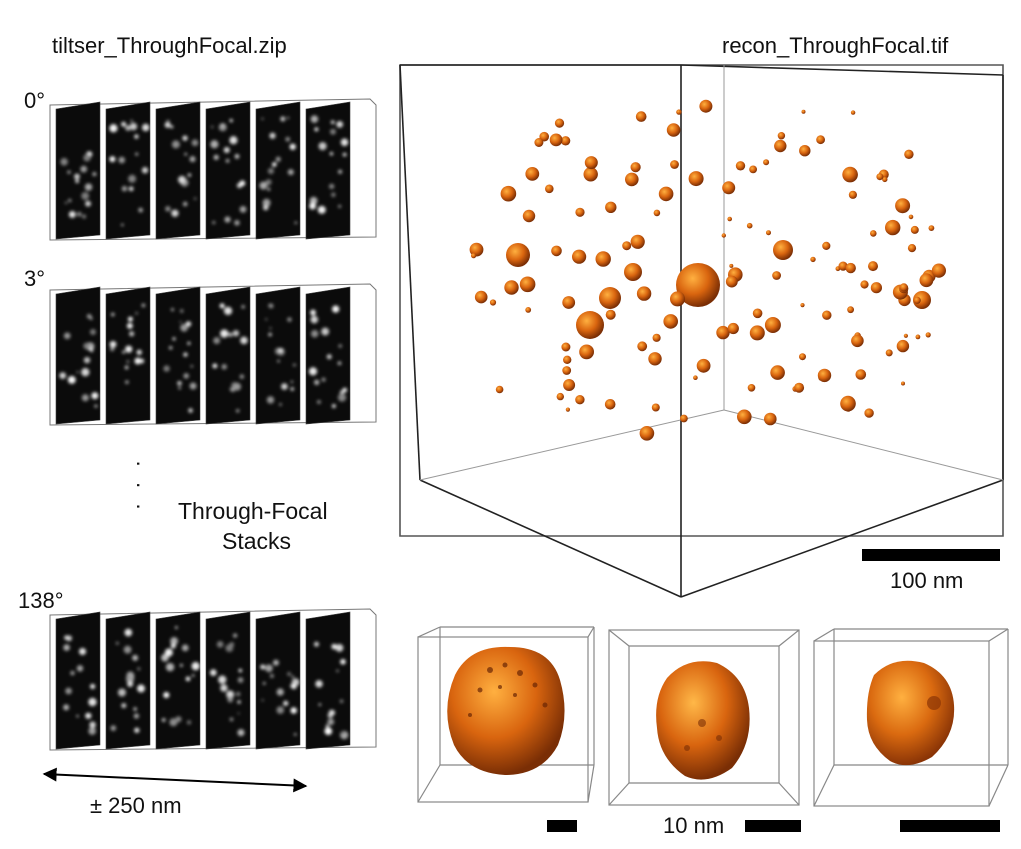 The image size is (1021, 849). I want to click on angle-label-0: 0°, so click(35, 100).